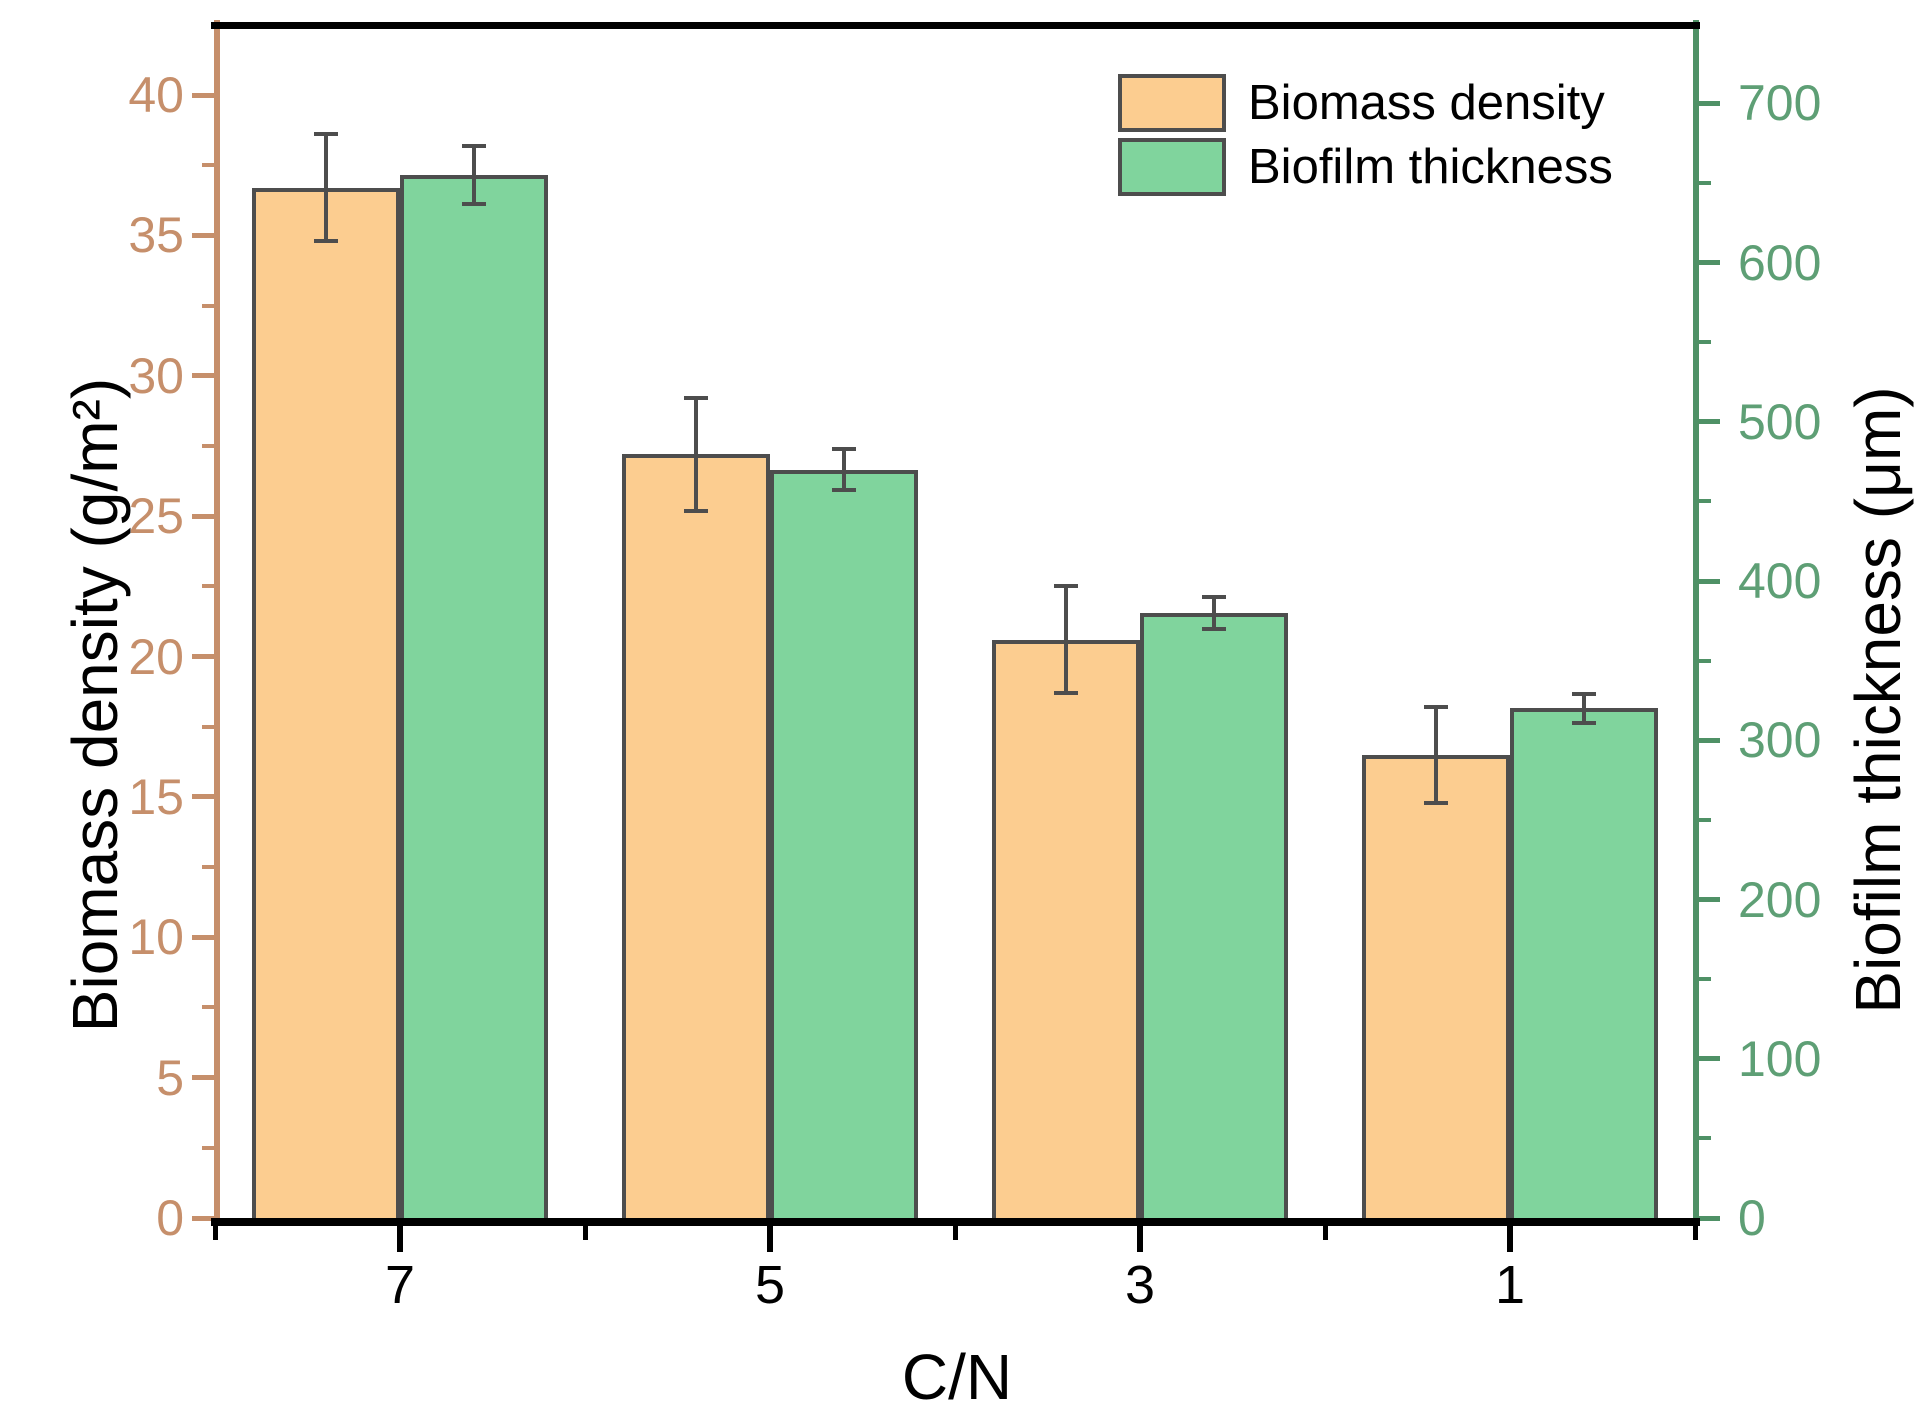  Describe the element at coordinates (474, 696) in the screenshot. I see `bar-biofilm-thickness-cn7` at that location.